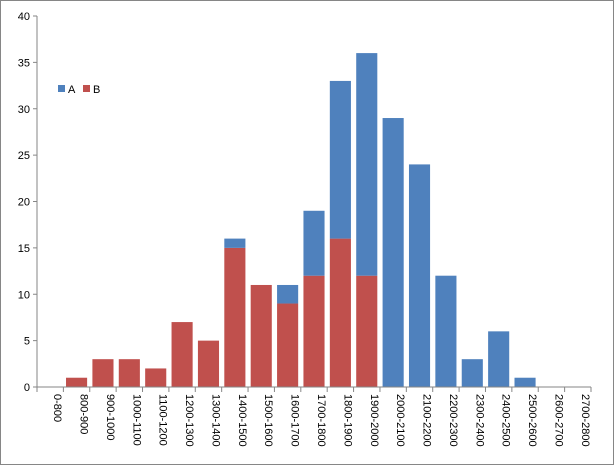 The image size is (614, 465). What do you see at coordinates (321, 420) in the screenshot?
I see `x-category-label: 1700-1800` at bounding box center [321, 420].